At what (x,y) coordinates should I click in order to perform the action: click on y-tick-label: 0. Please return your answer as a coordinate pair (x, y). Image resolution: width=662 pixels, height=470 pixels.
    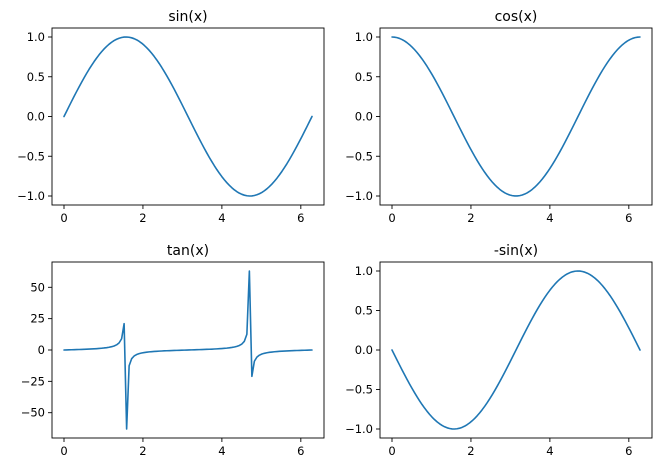
    Looking at the image, I should click on (41, 350).